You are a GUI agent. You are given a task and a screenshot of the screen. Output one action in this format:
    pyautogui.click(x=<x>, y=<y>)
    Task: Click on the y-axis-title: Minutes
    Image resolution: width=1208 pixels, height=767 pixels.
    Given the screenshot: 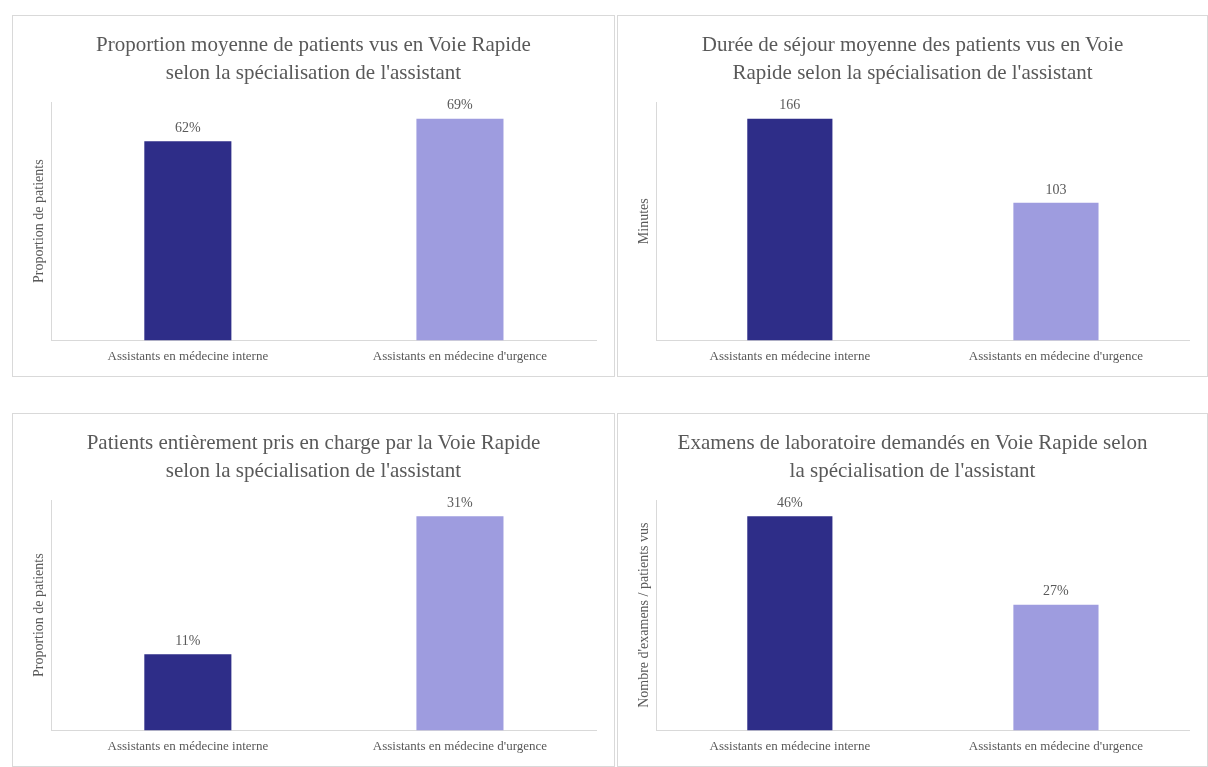 What is the action you would take?
    pyautogui.click(x=644, y=221)
    